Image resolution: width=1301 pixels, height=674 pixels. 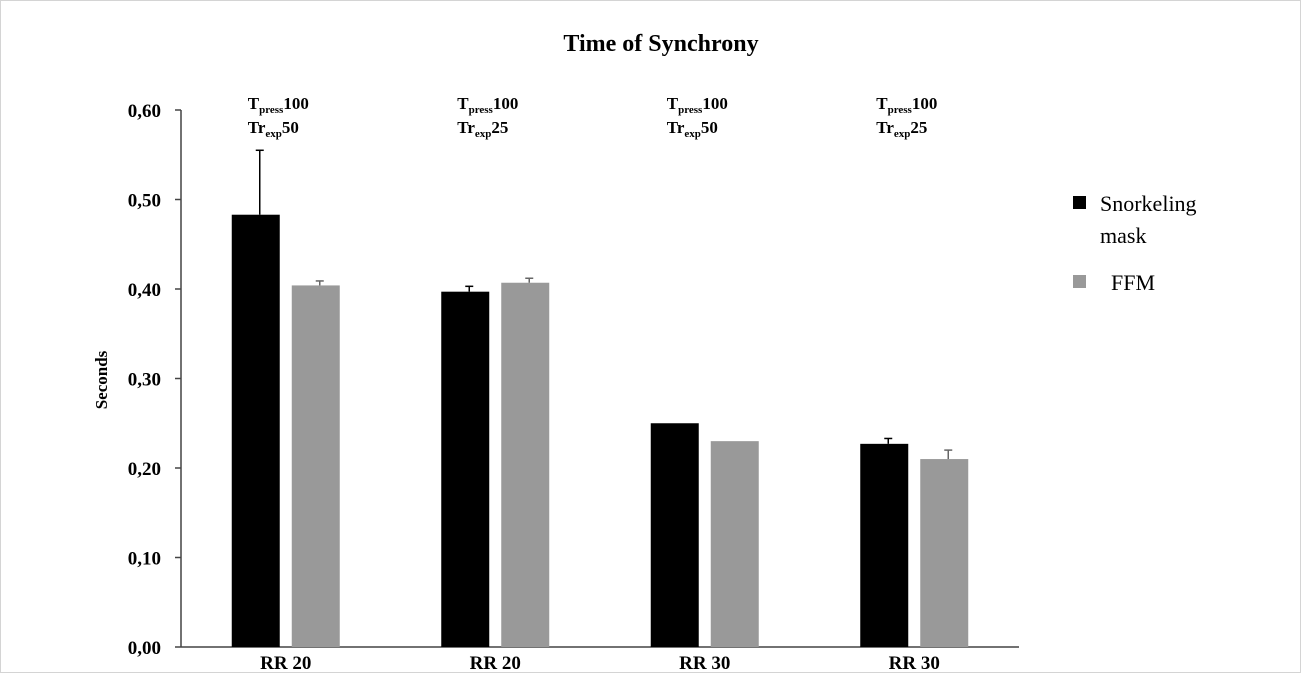 I want to click on legend-label: mask, so click(x=1123, y=235).